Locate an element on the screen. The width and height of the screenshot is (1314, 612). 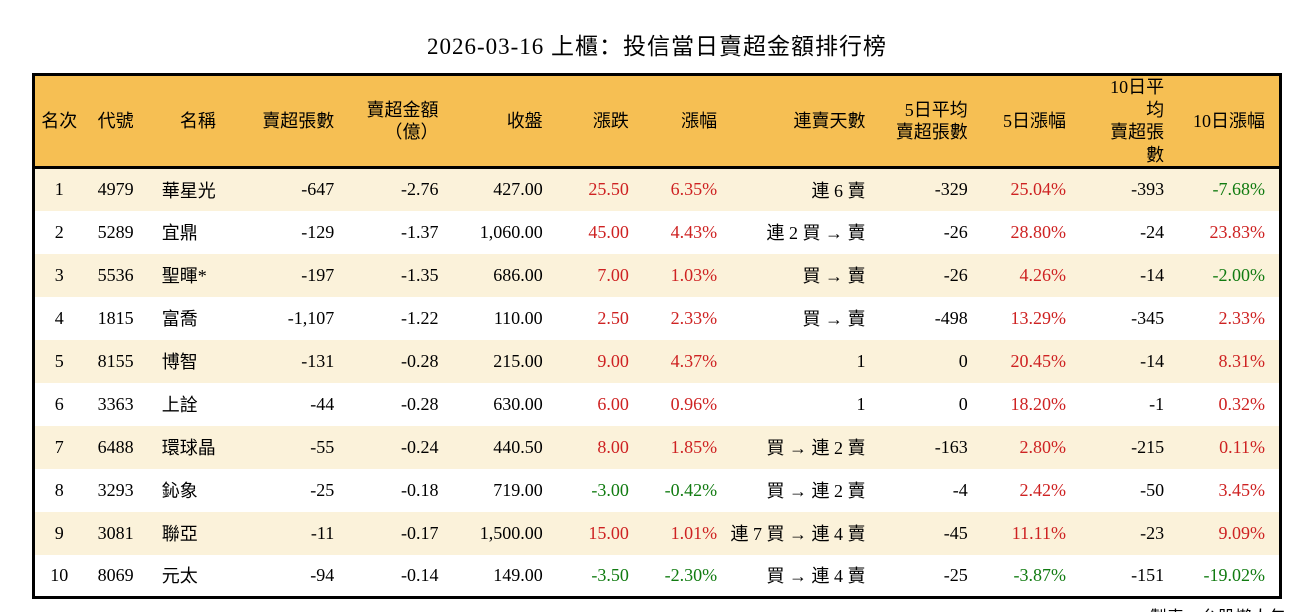
column-header: 賣超張數 is located at coordinates (303, 121).